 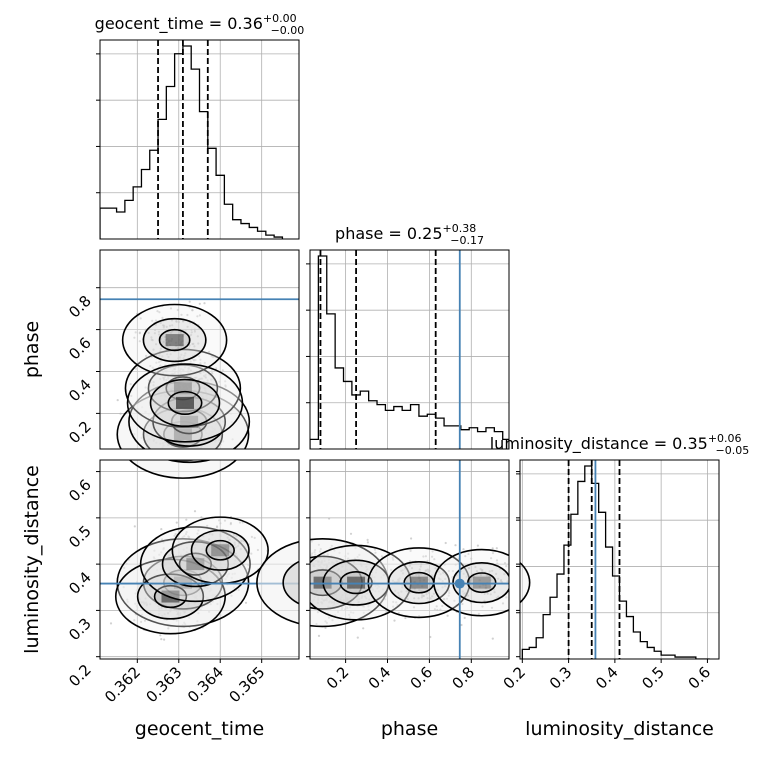 I want to click on y-tick-label-phase: 0.4, so click(x=80, y=391).